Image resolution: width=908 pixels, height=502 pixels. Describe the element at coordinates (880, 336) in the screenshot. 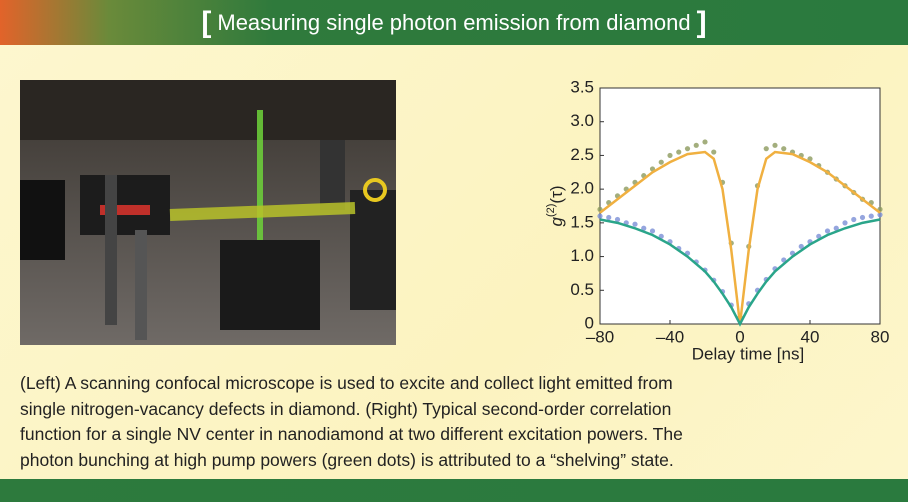

I see `x-tick-label: 80` at that location.